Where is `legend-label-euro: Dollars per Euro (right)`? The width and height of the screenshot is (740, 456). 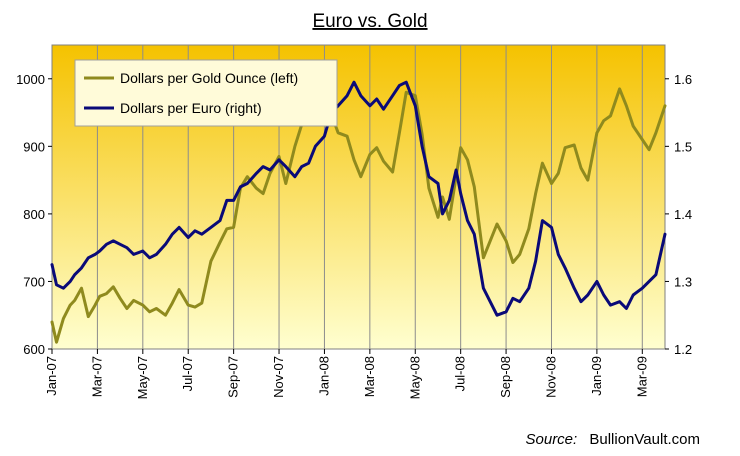
legend-label-euro: Dollars per Euro (right) is located at coordinates (191, 108).